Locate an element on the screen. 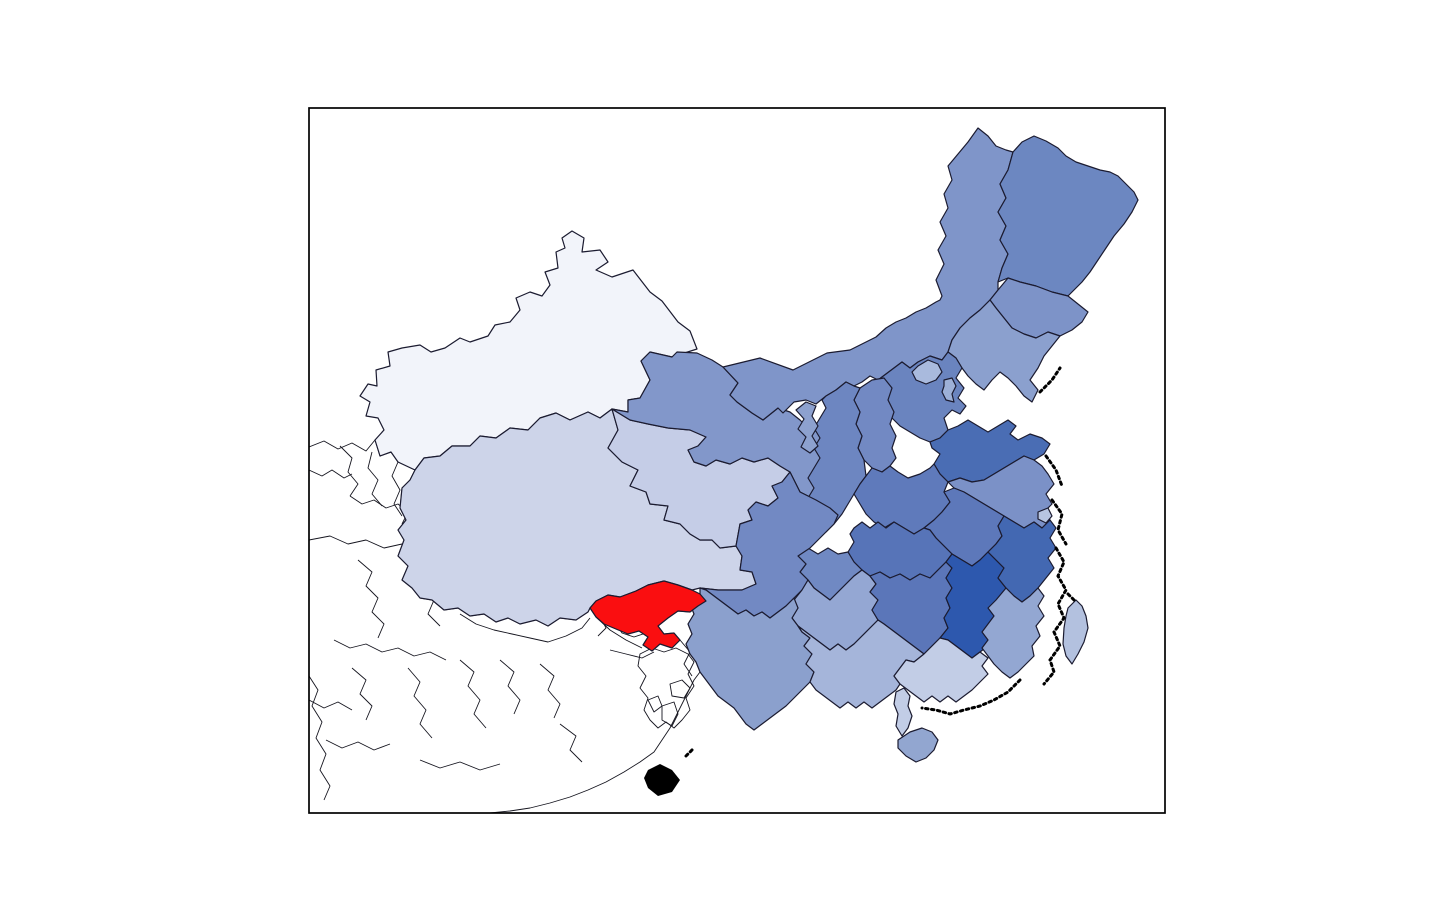 The image size is (1440, 914). region-fujian is located at coordinates (1013, 633).